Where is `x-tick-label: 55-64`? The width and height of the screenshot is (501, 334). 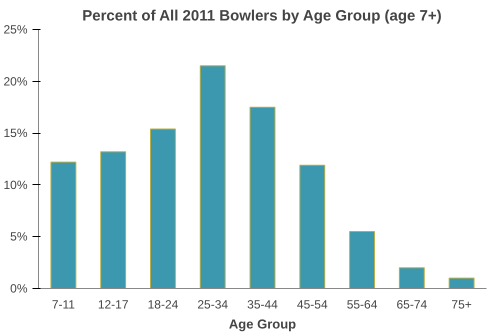
x-tick-label: 55-64 is located at coordinates (362, 305).